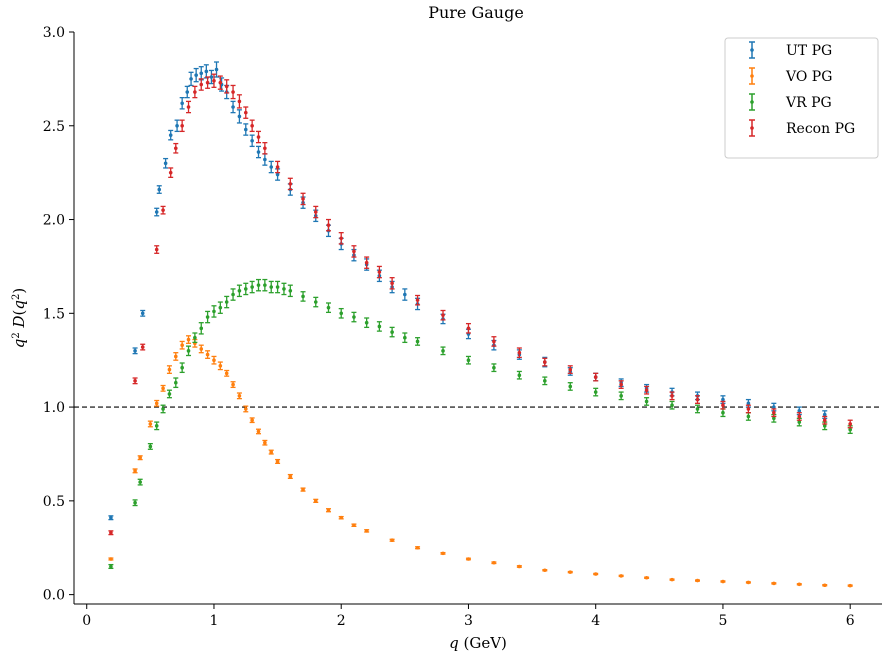 The image size is (882, 666). Describe the element at coordinates (820, 129) in the screenshot. I see `legend-label: Recon PG` at that location.